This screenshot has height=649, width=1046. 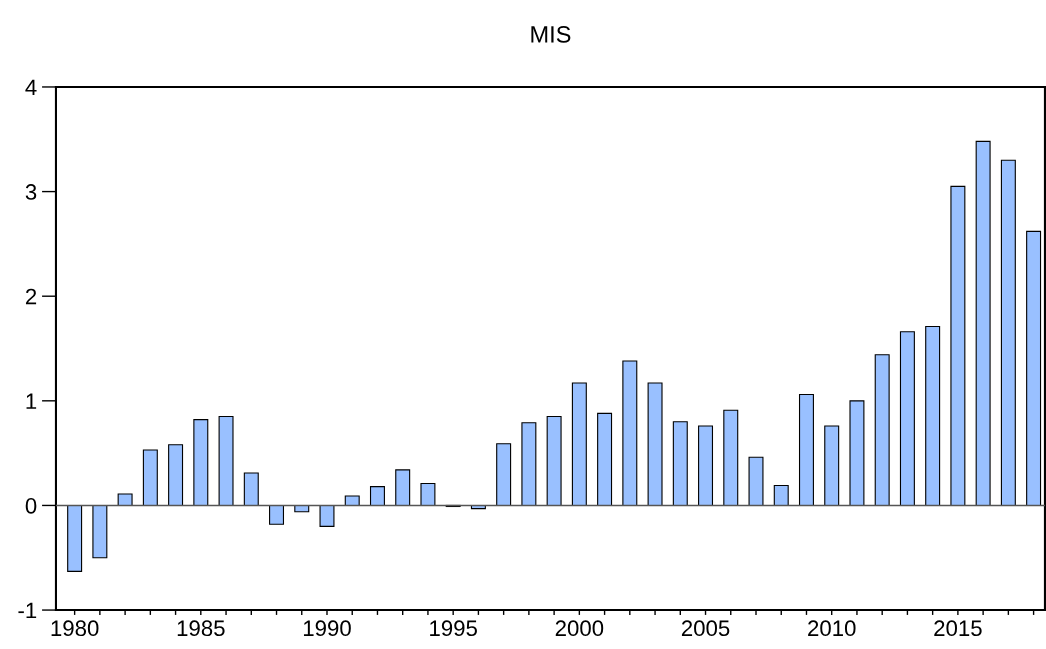 I want to click on chart-title: MIS, so click(x=551, y=34).